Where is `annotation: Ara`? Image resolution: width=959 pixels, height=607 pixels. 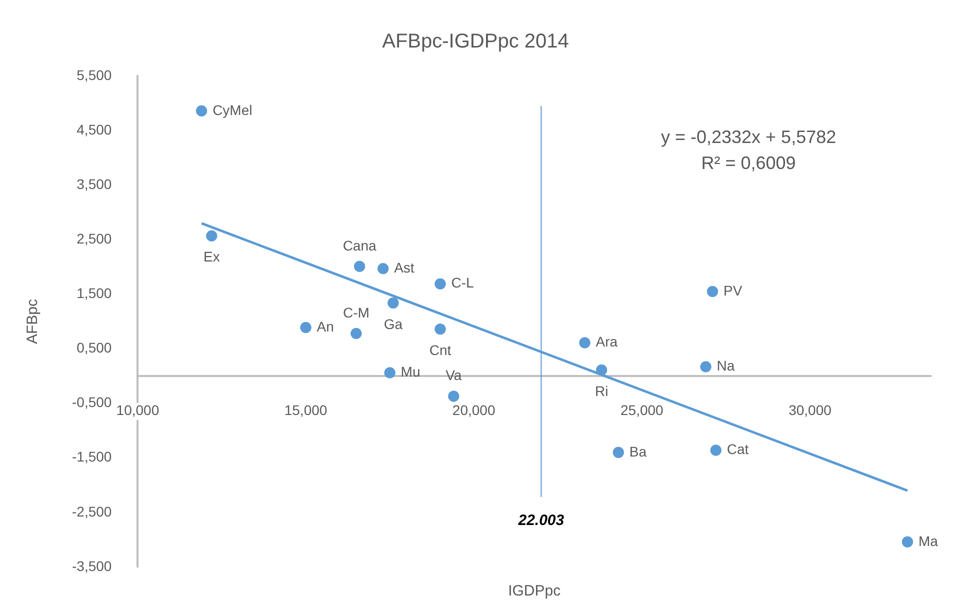 annotation: Ara is located at coordinates (607, 342).